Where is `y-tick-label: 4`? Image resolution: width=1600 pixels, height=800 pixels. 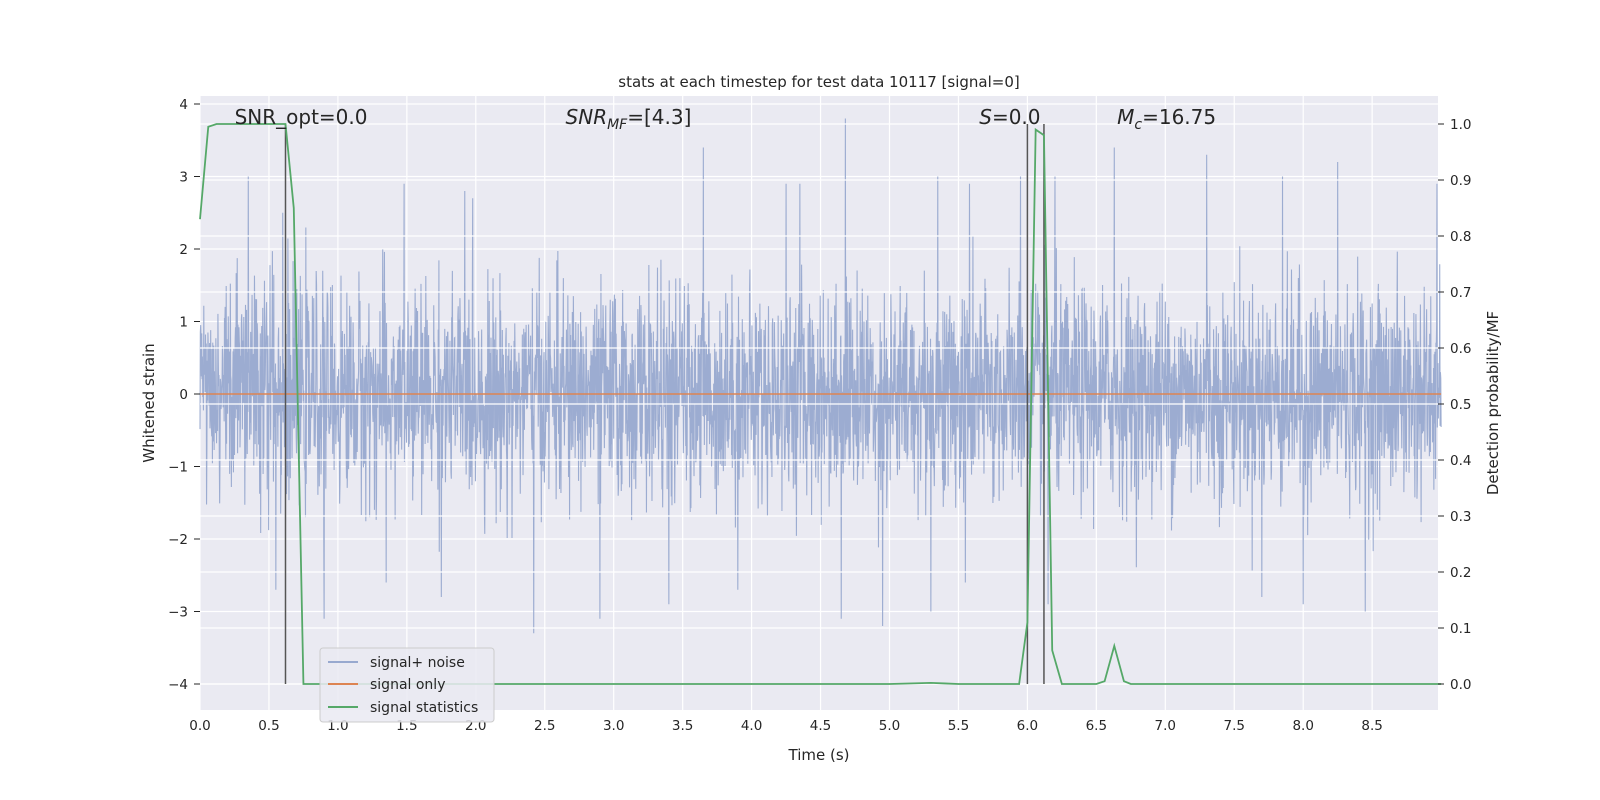
y-tick-label: 4 is located at coordinates (183, 105).